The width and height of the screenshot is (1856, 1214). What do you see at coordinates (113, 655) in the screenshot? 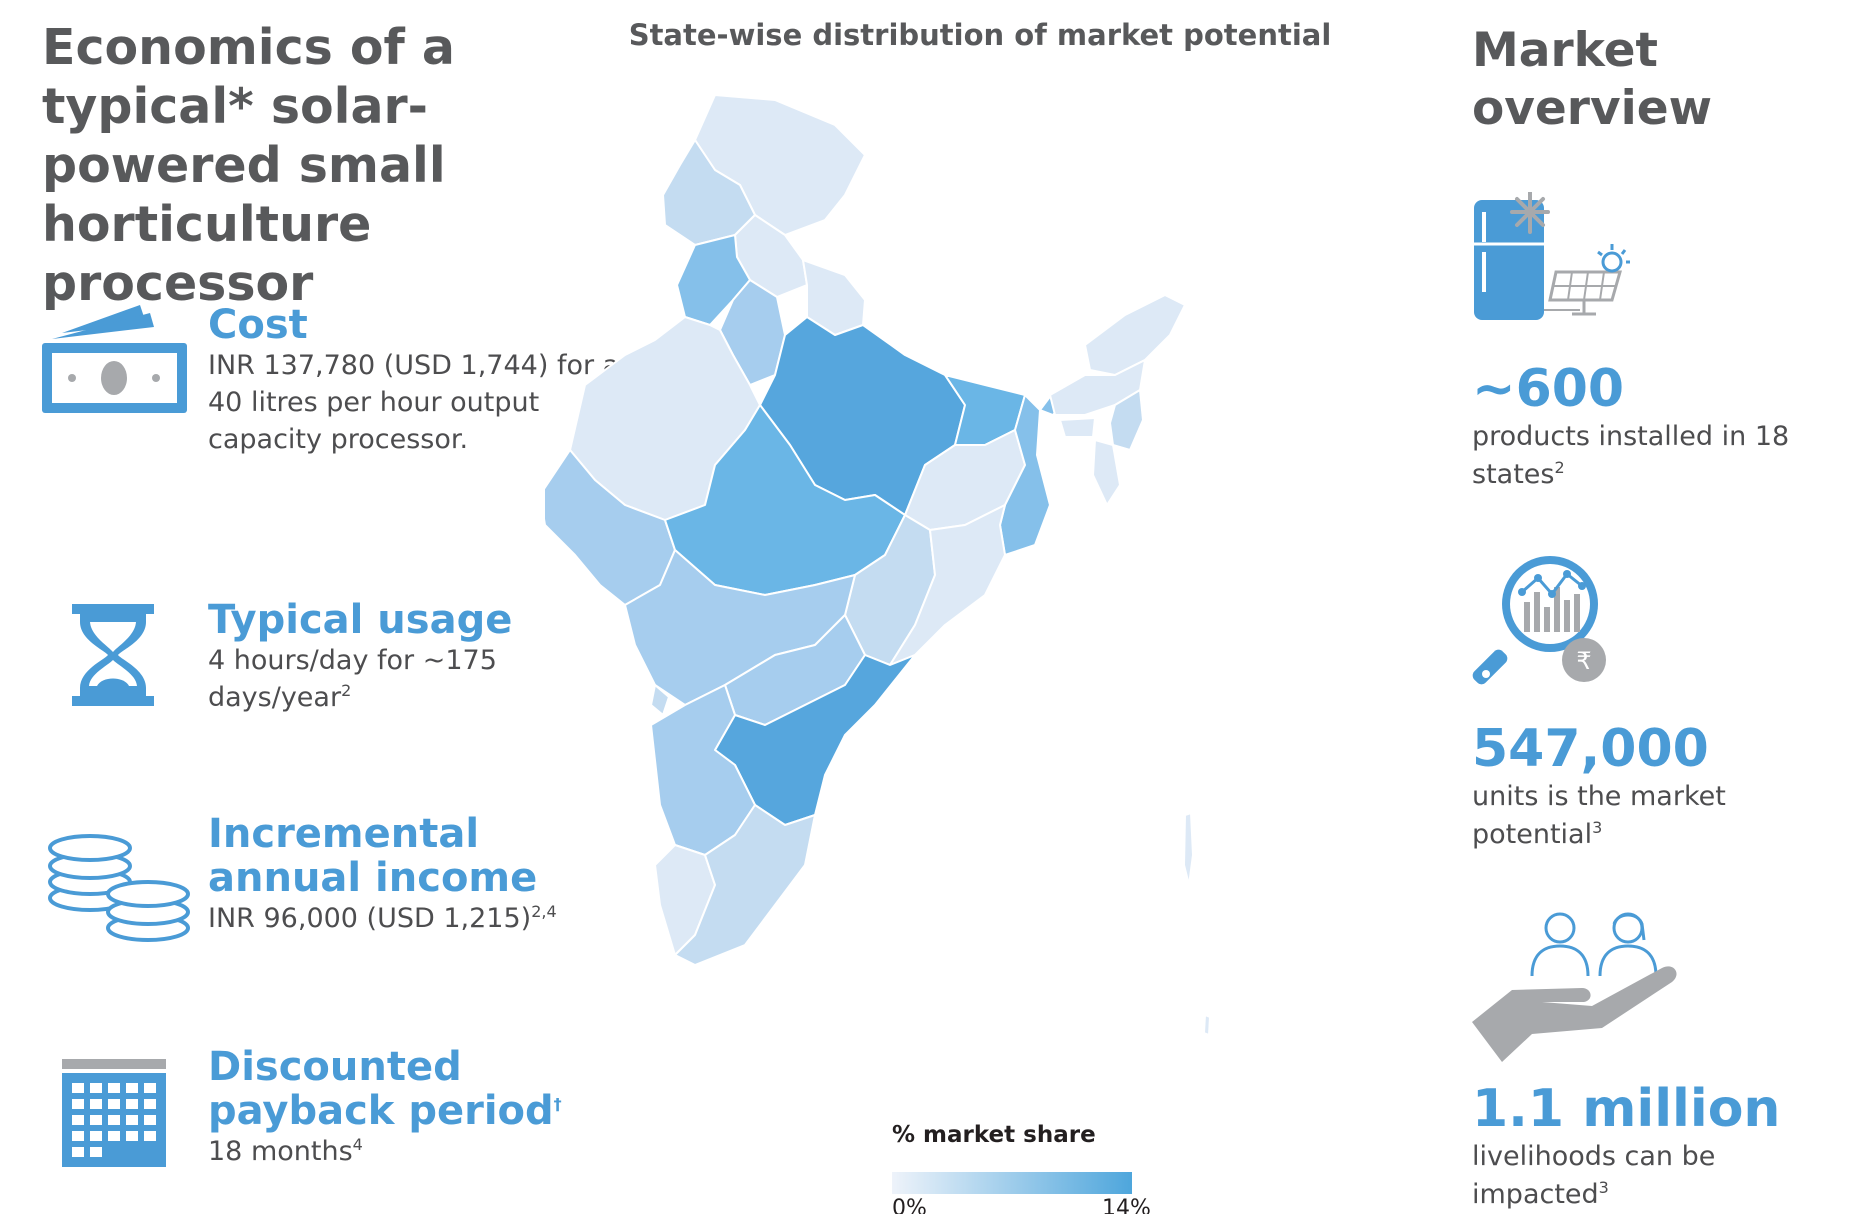
I see `hourglass-icon` at bounding box center [113, 655].